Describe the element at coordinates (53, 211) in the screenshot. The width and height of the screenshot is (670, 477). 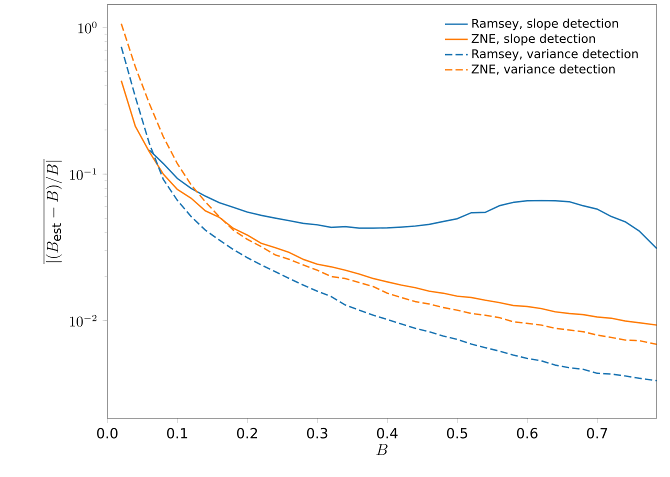
I see `y-axis-title: $\overline{|(B_{\mathrm{est}}-B)/B|}$` at that location.